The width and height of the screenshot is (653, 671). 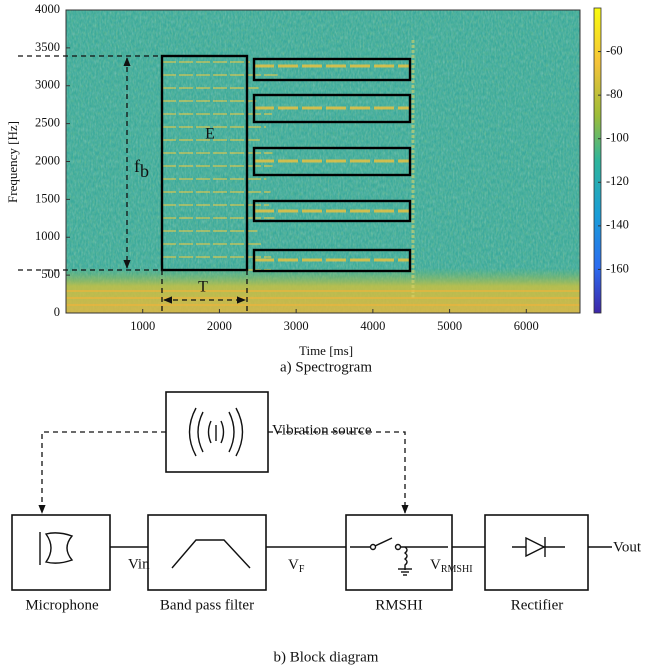 I want to click on filter-icon, so click(x=211, y=554).